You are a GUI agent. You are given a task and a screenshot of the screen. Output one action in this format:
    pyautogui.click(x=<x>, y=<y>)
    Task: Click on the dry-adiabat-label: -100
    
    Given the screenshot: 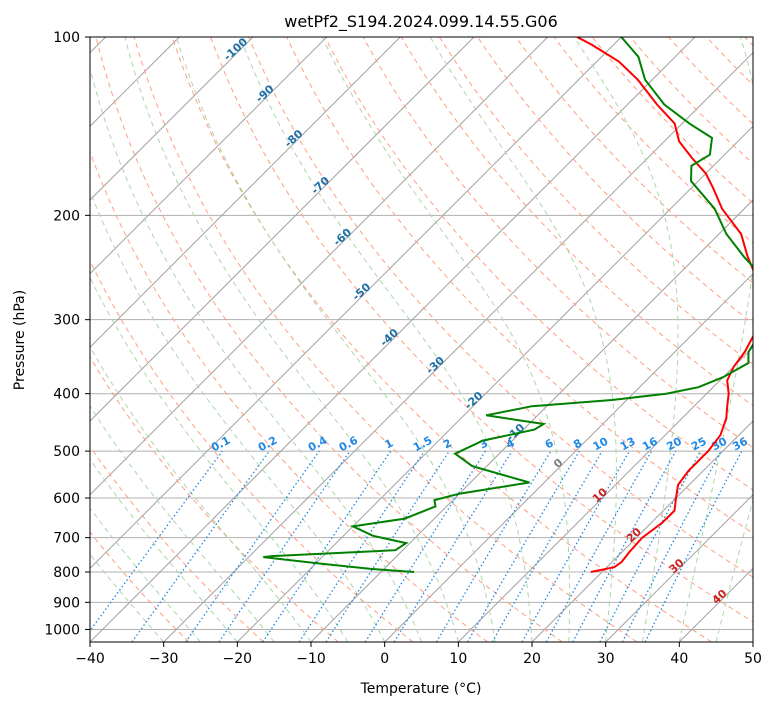 What is the action you would take?
    pyautogui.click(x=235, y=49)
    